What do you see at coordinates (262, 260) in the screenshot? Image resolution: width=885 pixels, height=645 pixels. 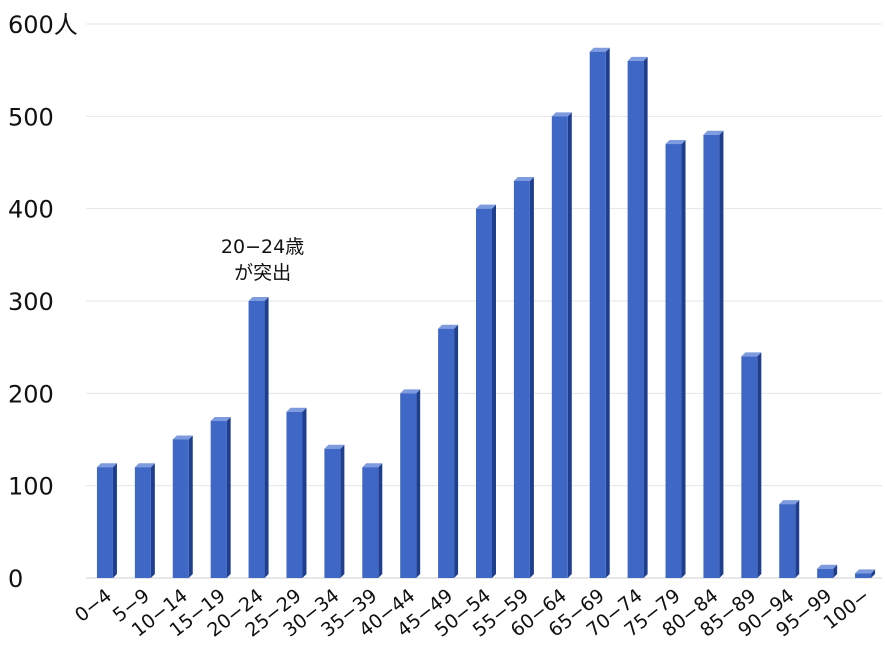 I see `annotation: 20−24歳 が突出` at bounding box center [262, 260].